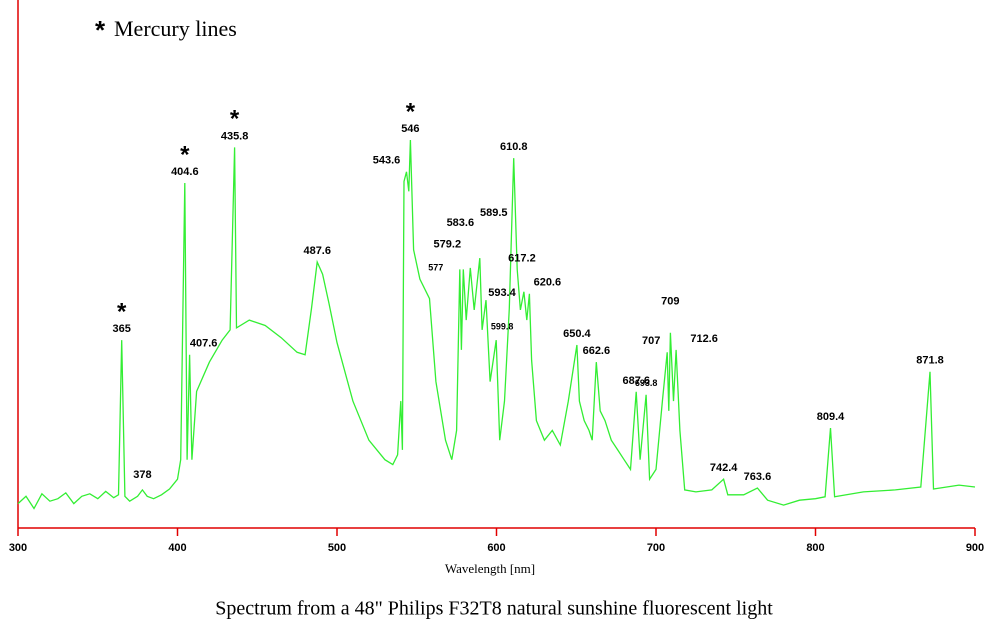 The height and width of the screenshot is (632, 996). Describe the element at coordinates (337, 548) in the screenshot. I see `x-tick-label: 500` at that location.